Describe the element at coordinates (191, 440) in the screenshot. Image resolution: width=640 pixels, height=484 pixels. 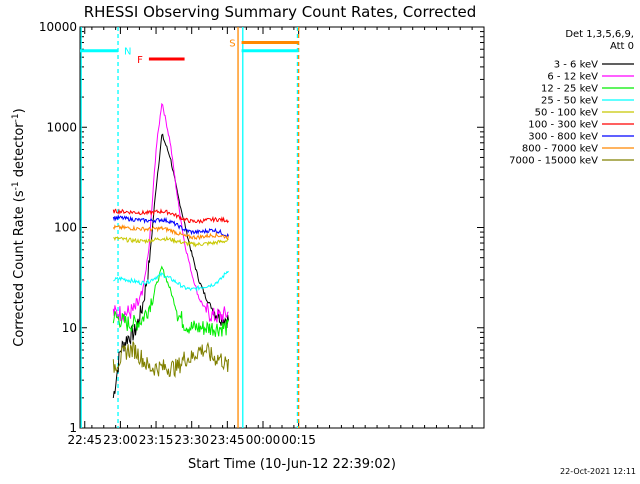
I see `x-tick-label: 23:30` at that location.